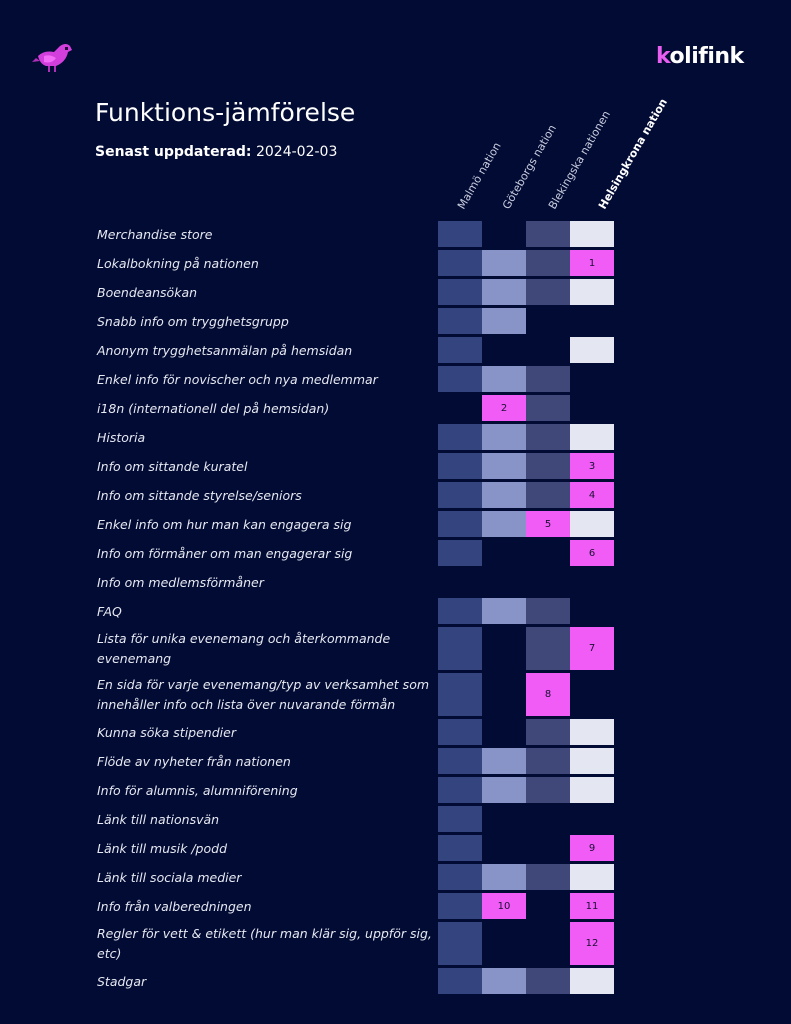  What do you see at coordinates (548, 524) in the screenshot?
I see `footnote-cell: 5` at bounding box center [548, 524].